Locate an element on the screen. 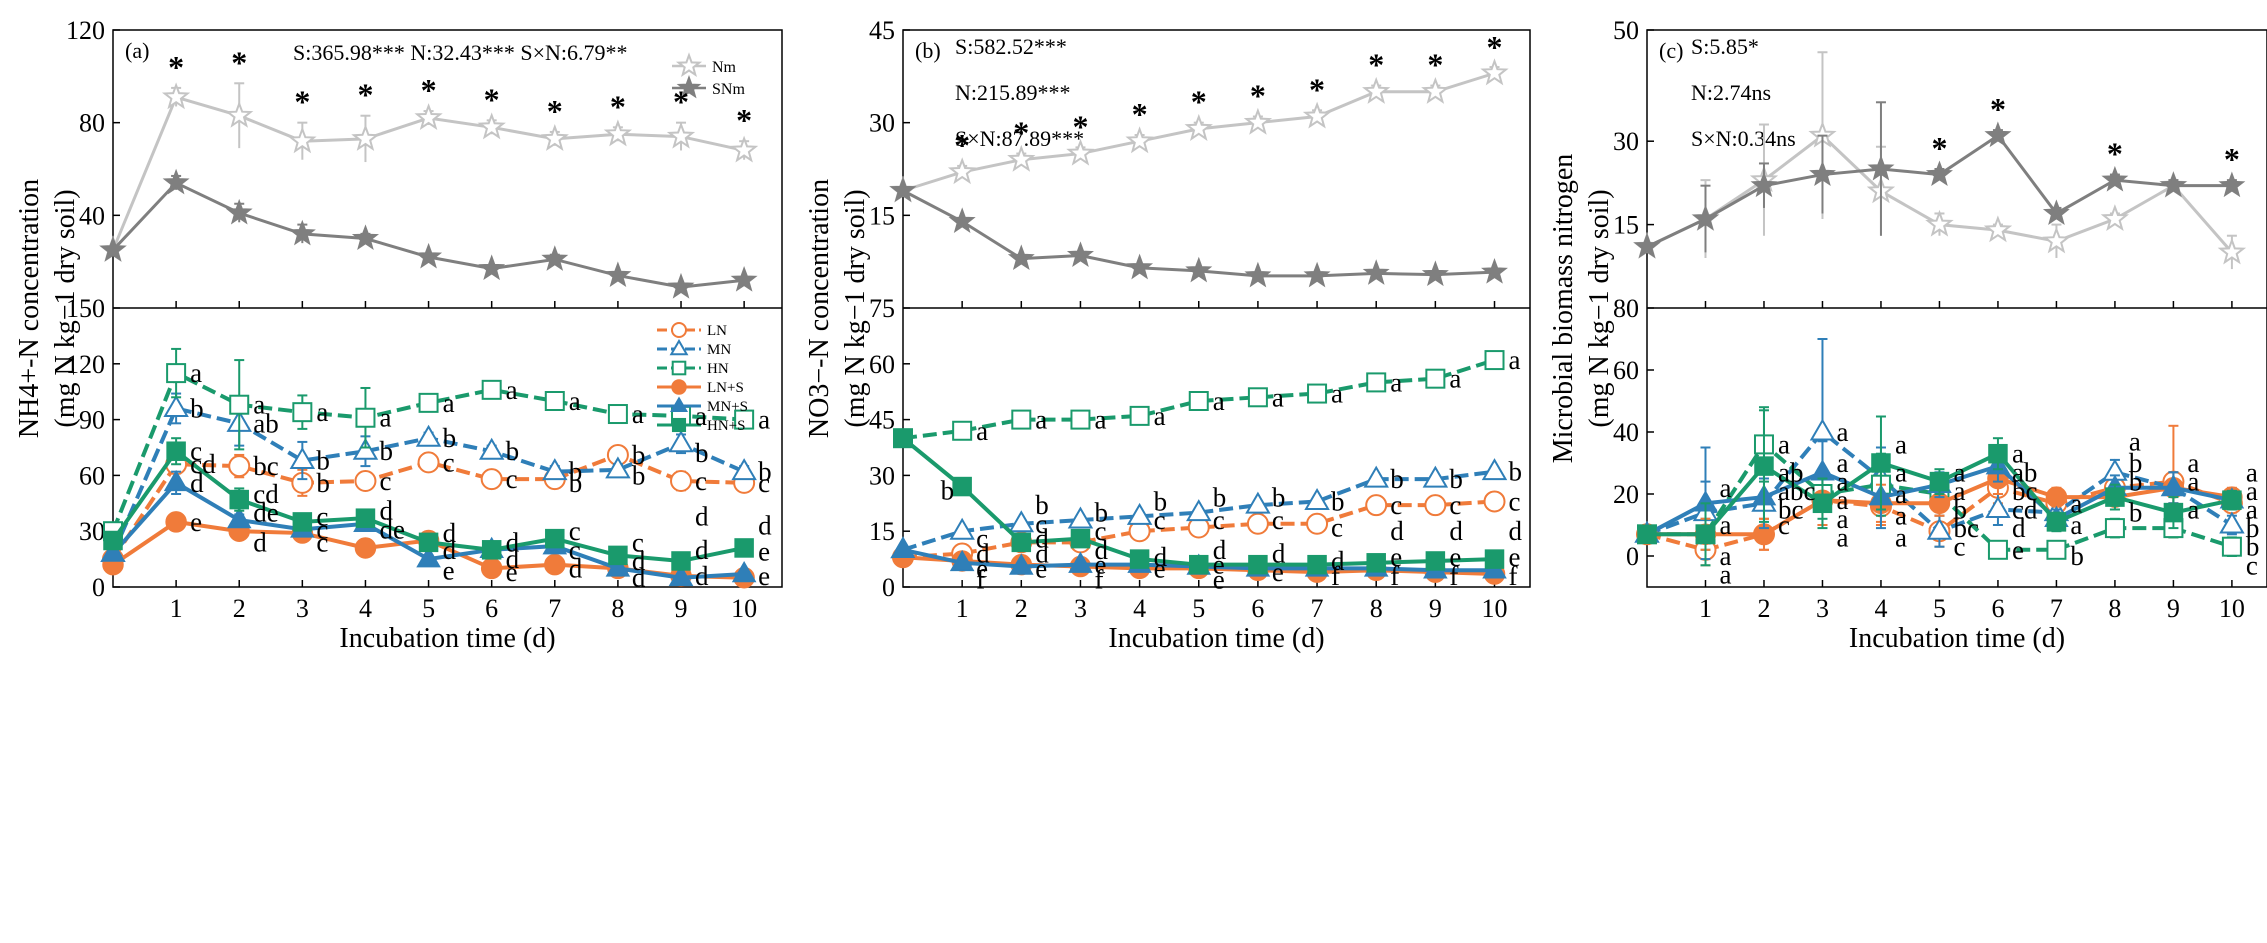 Image resolution: width=2267 pixels, height=943 pixels. legend-marker-HN is located at coordinates (679, 368).